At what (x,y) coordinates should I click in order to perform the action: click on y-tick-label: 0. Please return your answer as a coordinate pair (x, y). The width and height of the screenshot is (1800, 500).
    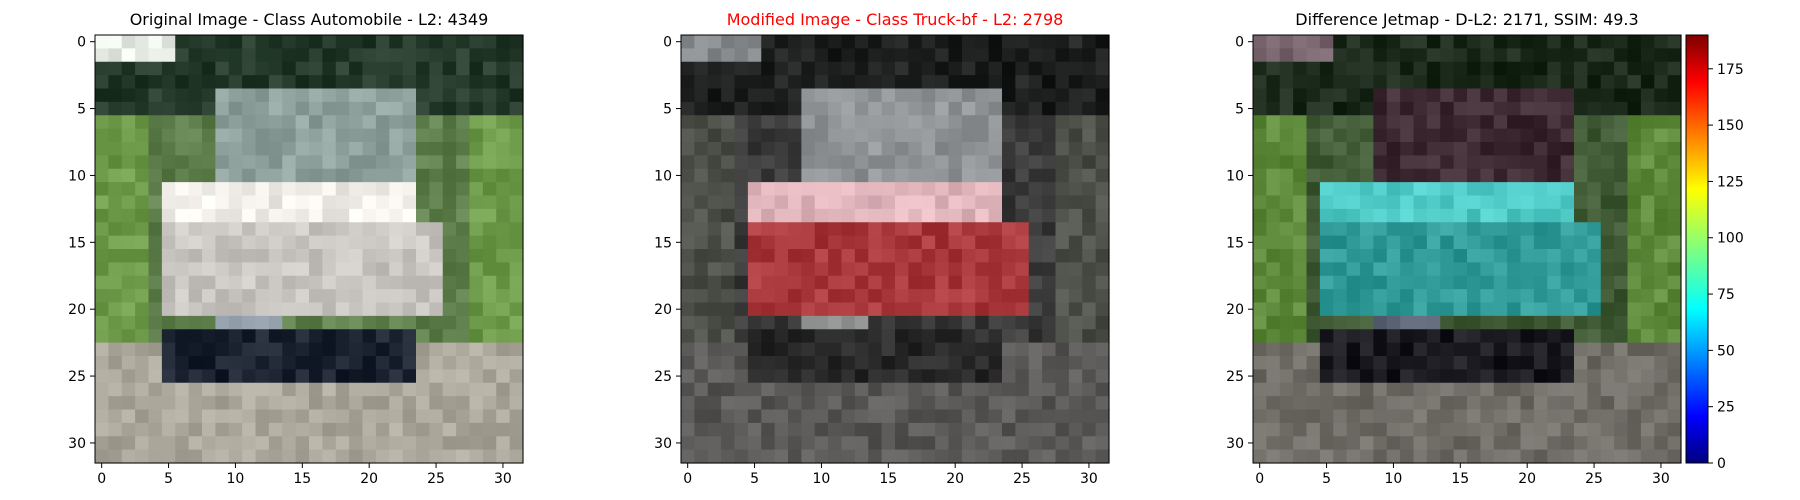
    Looking at the image, I should click on (1239, 43).